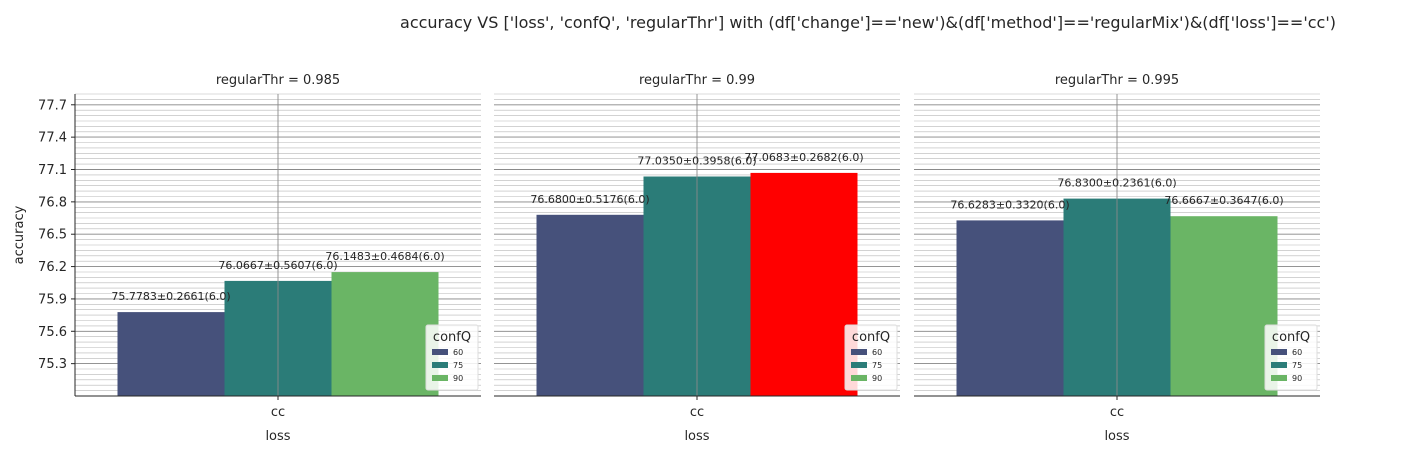 The height and width of the screenshot is (454, 1420). I want to click on data-label: 76.8300±0.2361(6.0), so click(1116, 183).